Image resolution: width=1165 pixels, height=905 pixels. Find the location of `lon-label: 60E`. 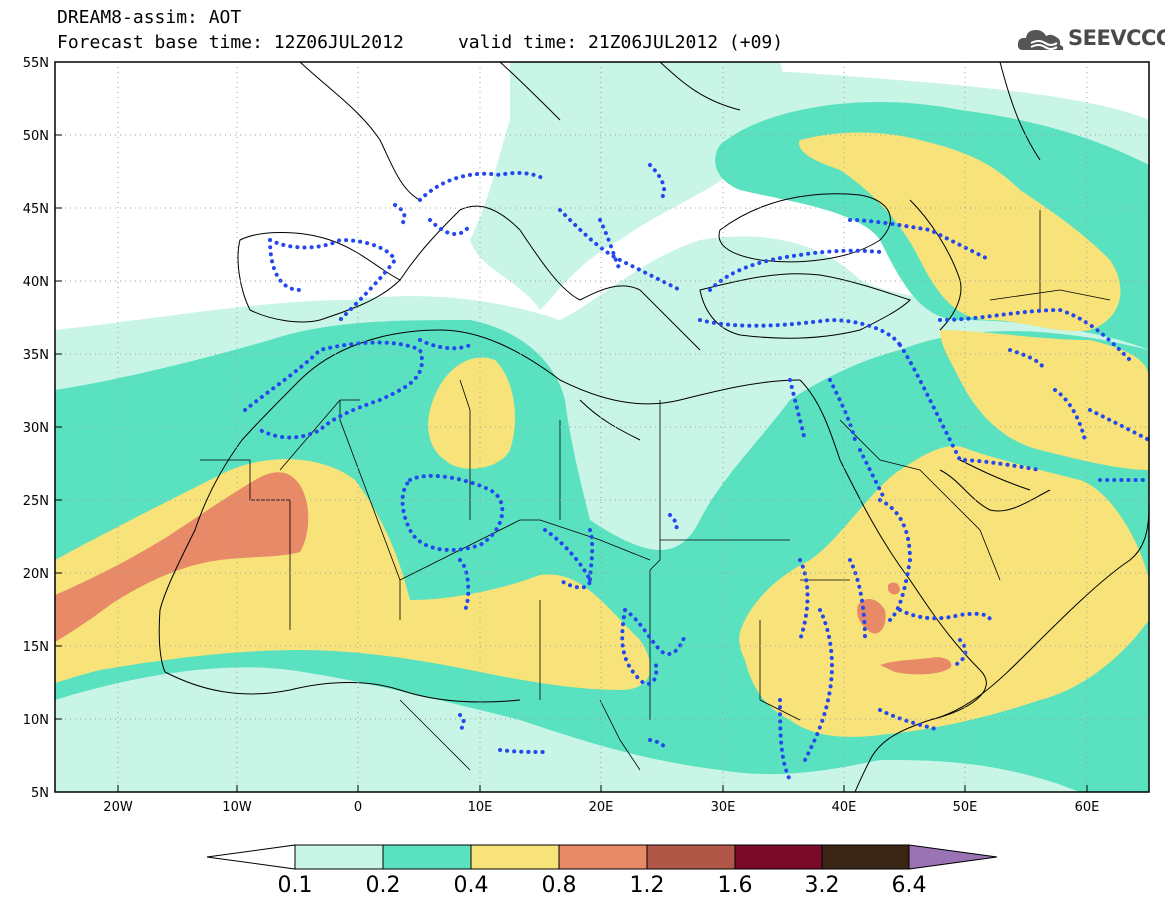

lon-label: 60E is located at coordinates (1087, 807).